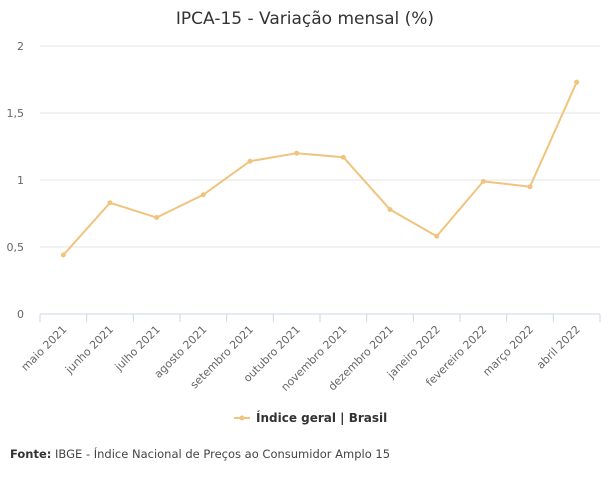 The width and height of the screenshot is (610, 477). Describe the element at coordinates (20, 180) in the screenshot. I see `y-tick-label: 1` at that location.